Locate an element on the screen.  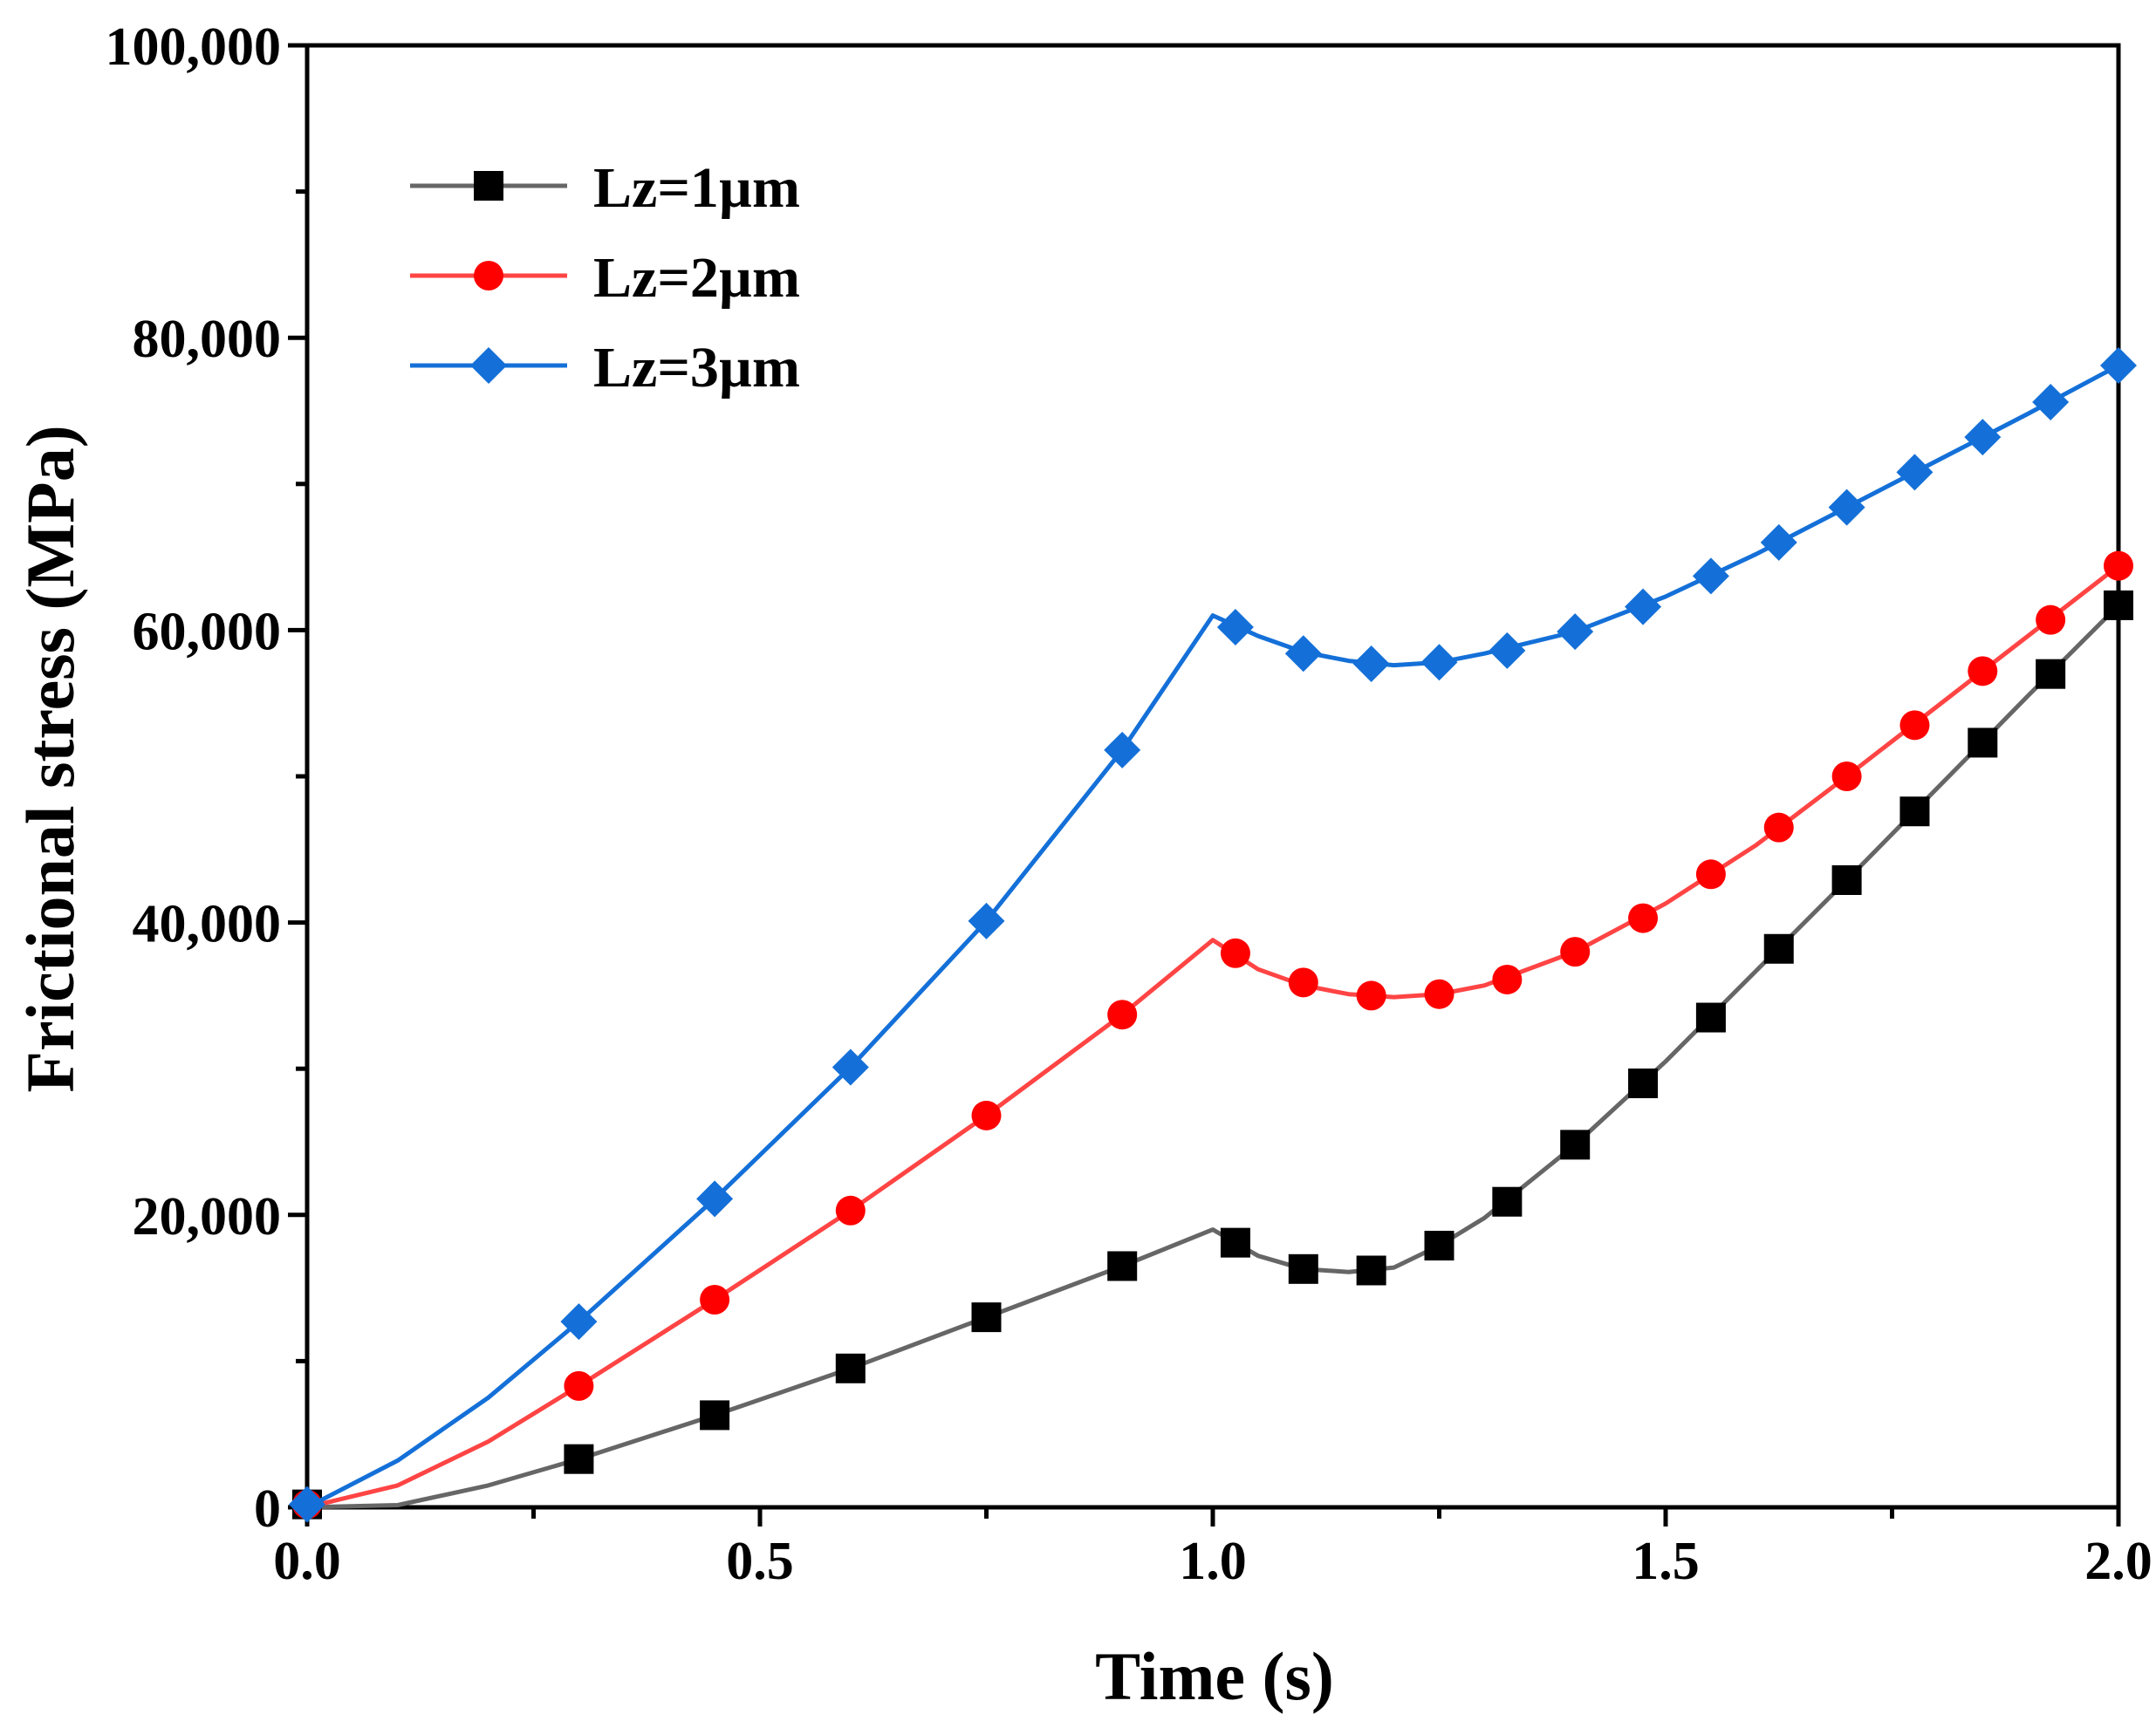
x-tick-label: 0.0 is located at coordinates (307, 1561).